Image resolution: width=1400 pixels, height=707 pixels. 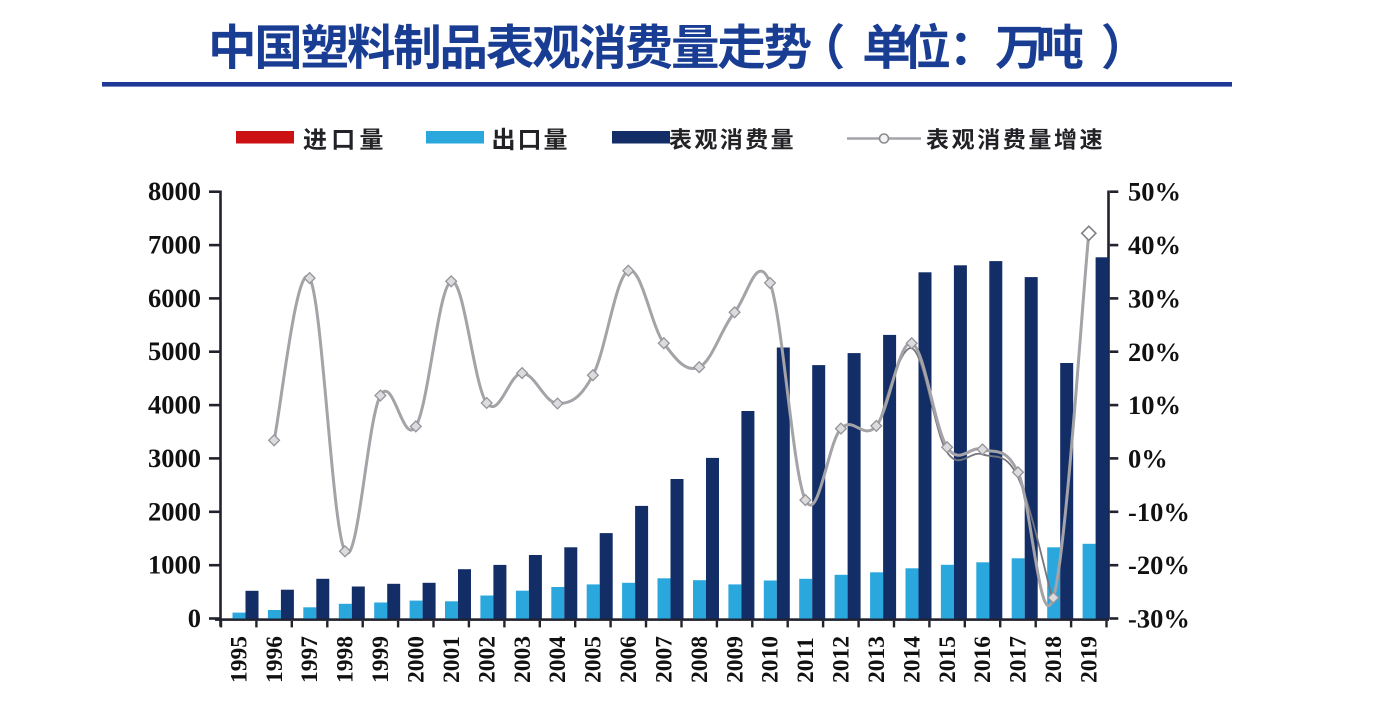 I want to click on svg-text: 1999, so click(x=381, y=659).